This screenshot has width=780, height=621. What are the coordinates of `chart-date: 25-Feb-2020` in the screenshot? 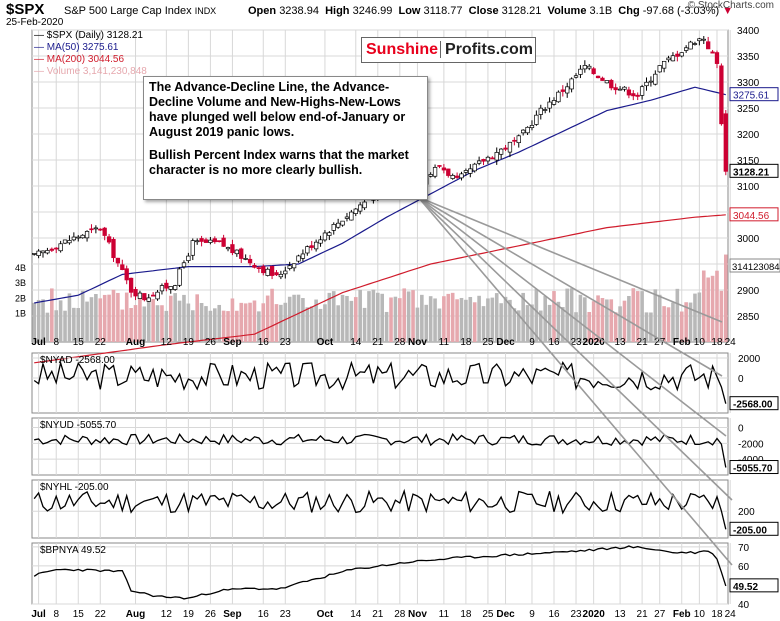 It's located at (35, 22).